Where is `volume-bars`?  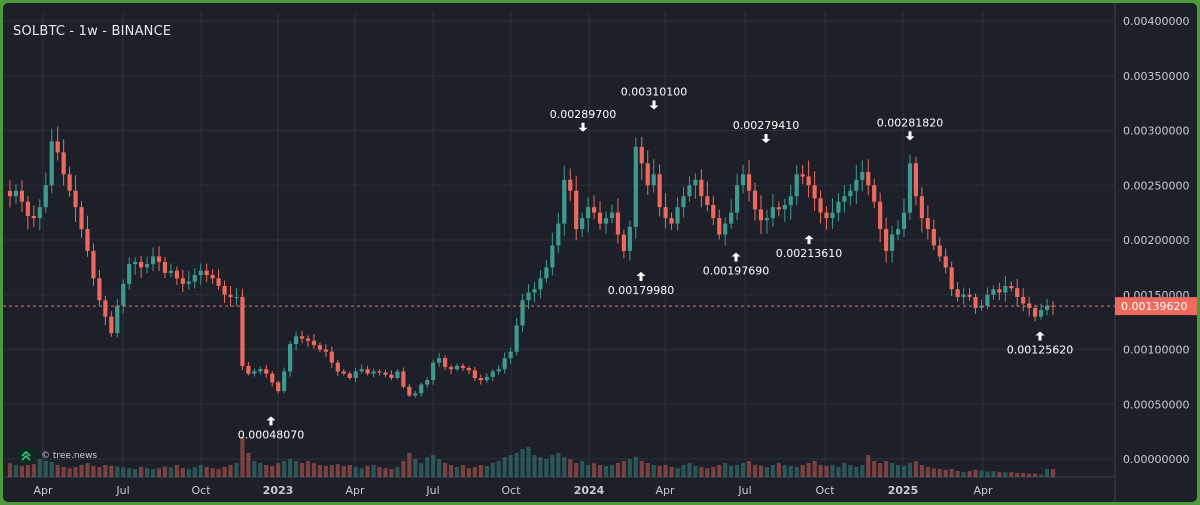 volume-bars is located at coordinates (531, 457).